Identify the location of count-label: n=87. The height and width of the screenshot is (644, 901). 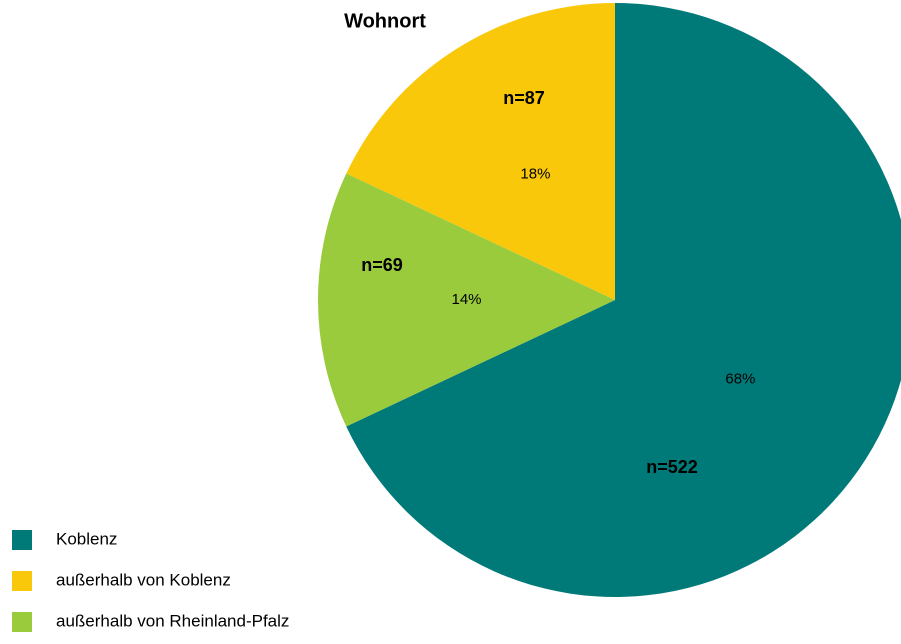
(524, 98).